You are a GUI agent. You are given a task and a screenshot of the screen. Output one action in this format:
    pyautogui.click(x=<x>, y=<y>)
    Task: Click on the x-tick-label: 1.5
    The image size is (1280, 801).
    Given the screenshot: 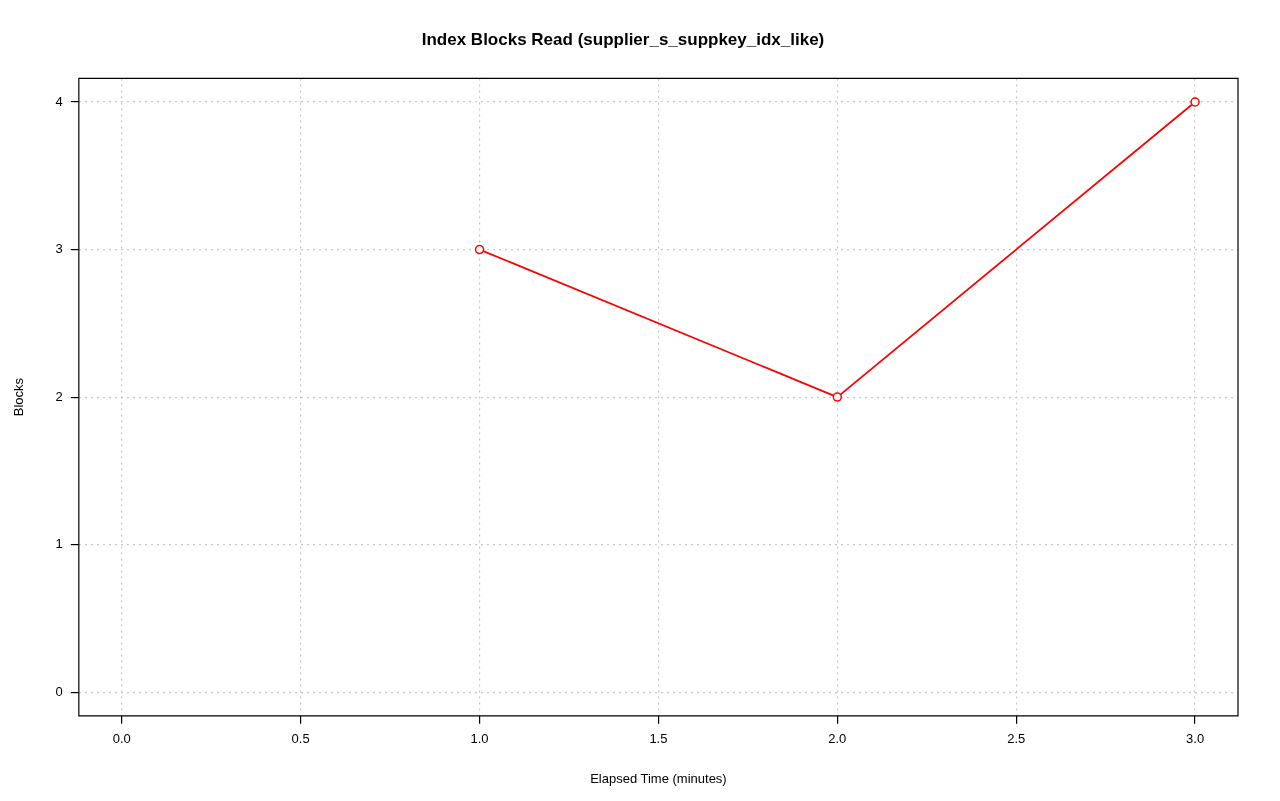 What is the action you would take?
    pyautogui.click(x=658, y=739)
    